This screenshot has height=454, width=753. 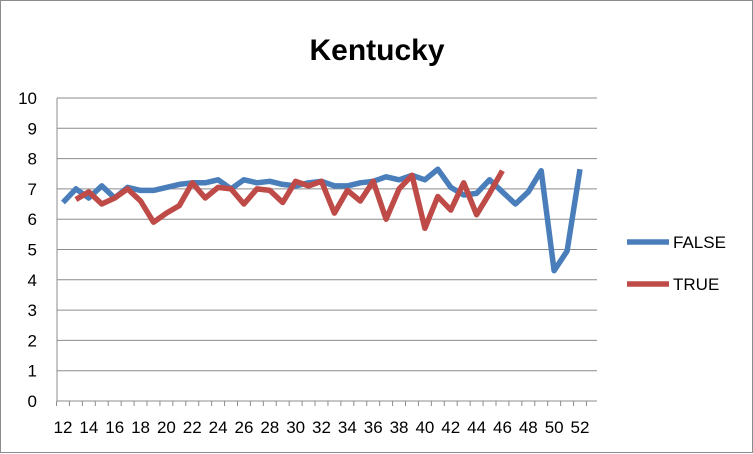 What do you see at coordinates (450, 427) in the screenshot?
I see `x-tick-label: 42` at bounding box center [450, 427].